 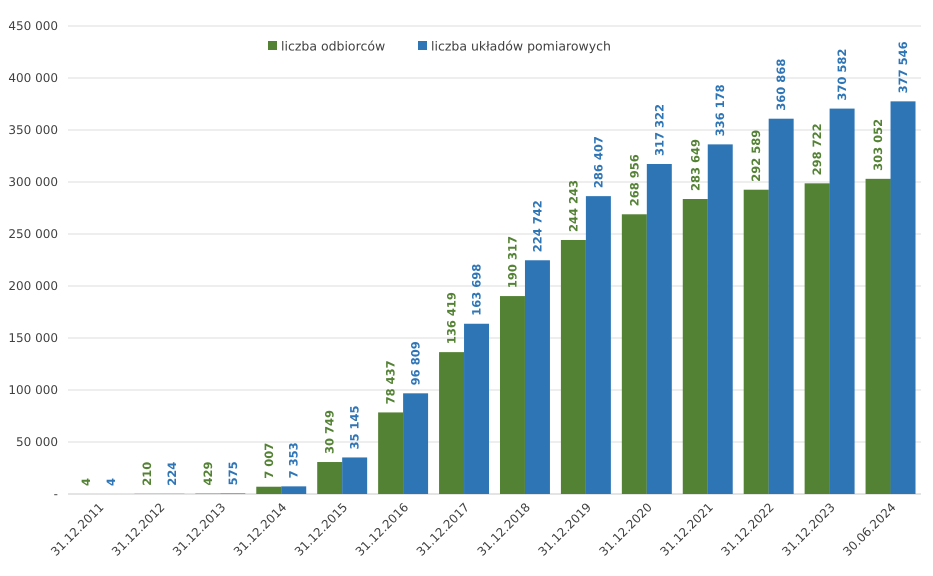 I want to click on data-label: 317 322, so click(x=659, y=130).